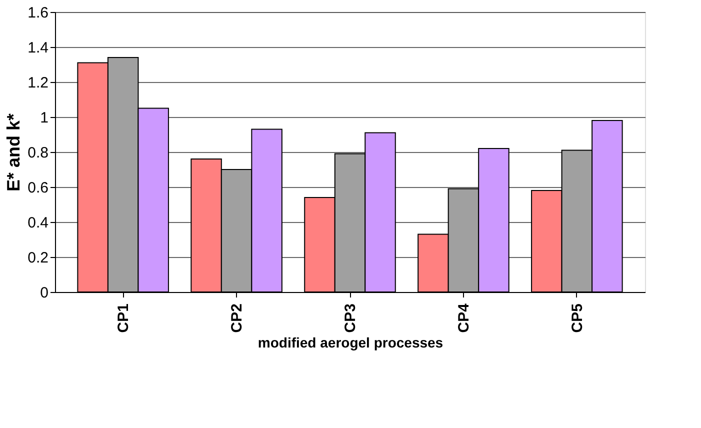 The width and height of the screenshot is (701, 428). Describe the element at coordinates (38, 153) in the screenshot. I see `y-tick-label: 0.8` at that location.